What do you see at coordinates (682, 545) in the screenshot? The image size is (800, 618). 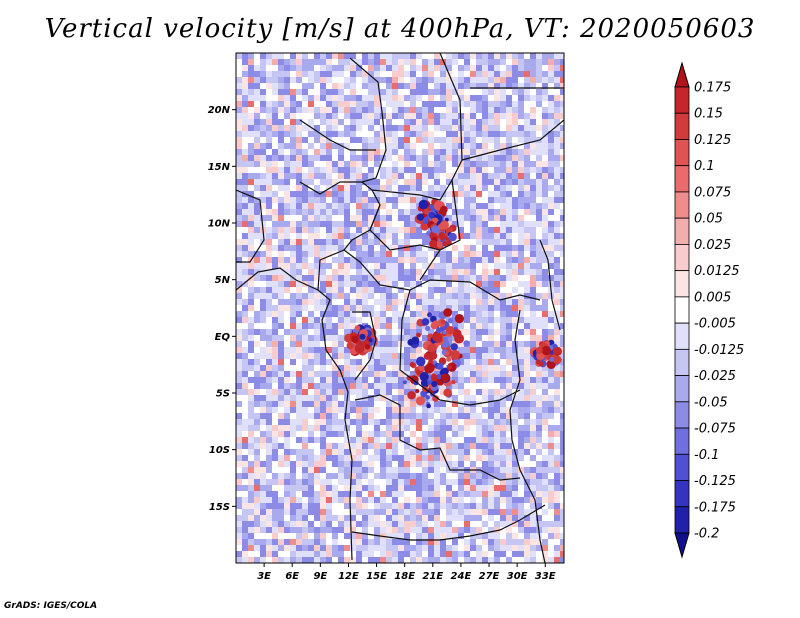 I see `colorbar-min-arrow` at bounding box center [682, 545].